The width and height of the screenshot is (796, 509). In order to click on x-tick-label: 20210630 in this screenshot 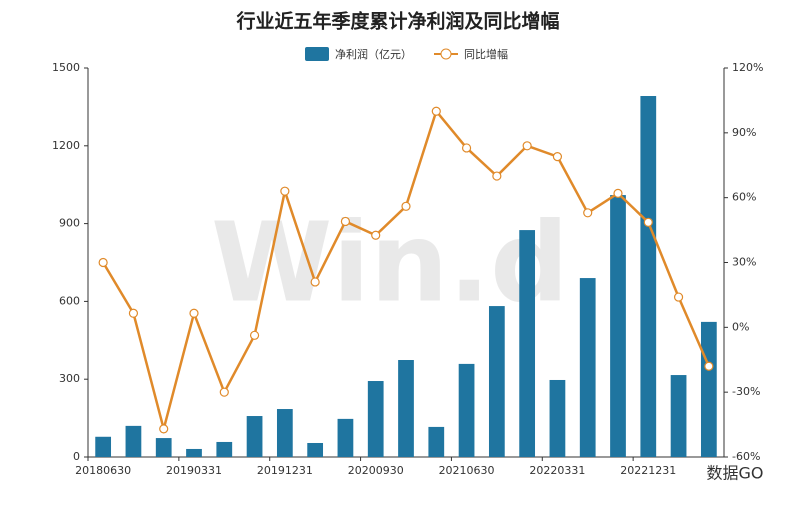, I will do `click(467, 470)`.